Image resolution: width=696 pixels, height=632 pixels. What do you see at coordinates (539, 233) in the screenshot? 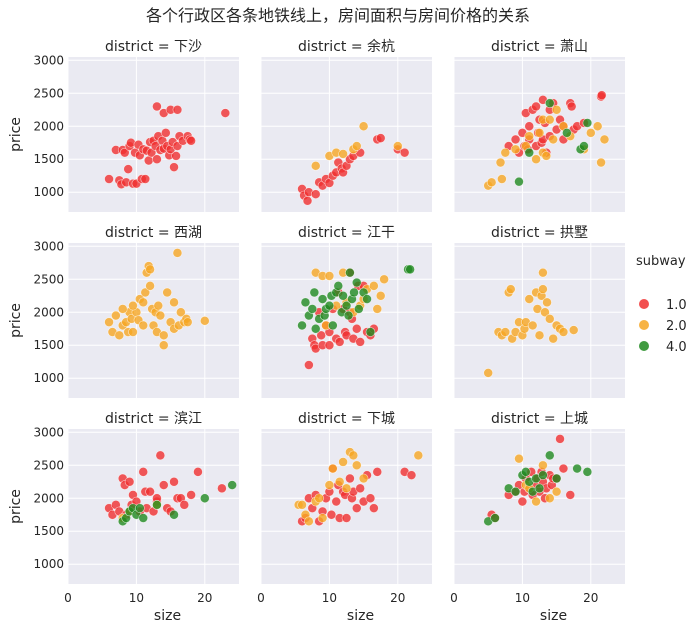
I see `facet-title: district = 拱墅` at bounding box center [539, 233].